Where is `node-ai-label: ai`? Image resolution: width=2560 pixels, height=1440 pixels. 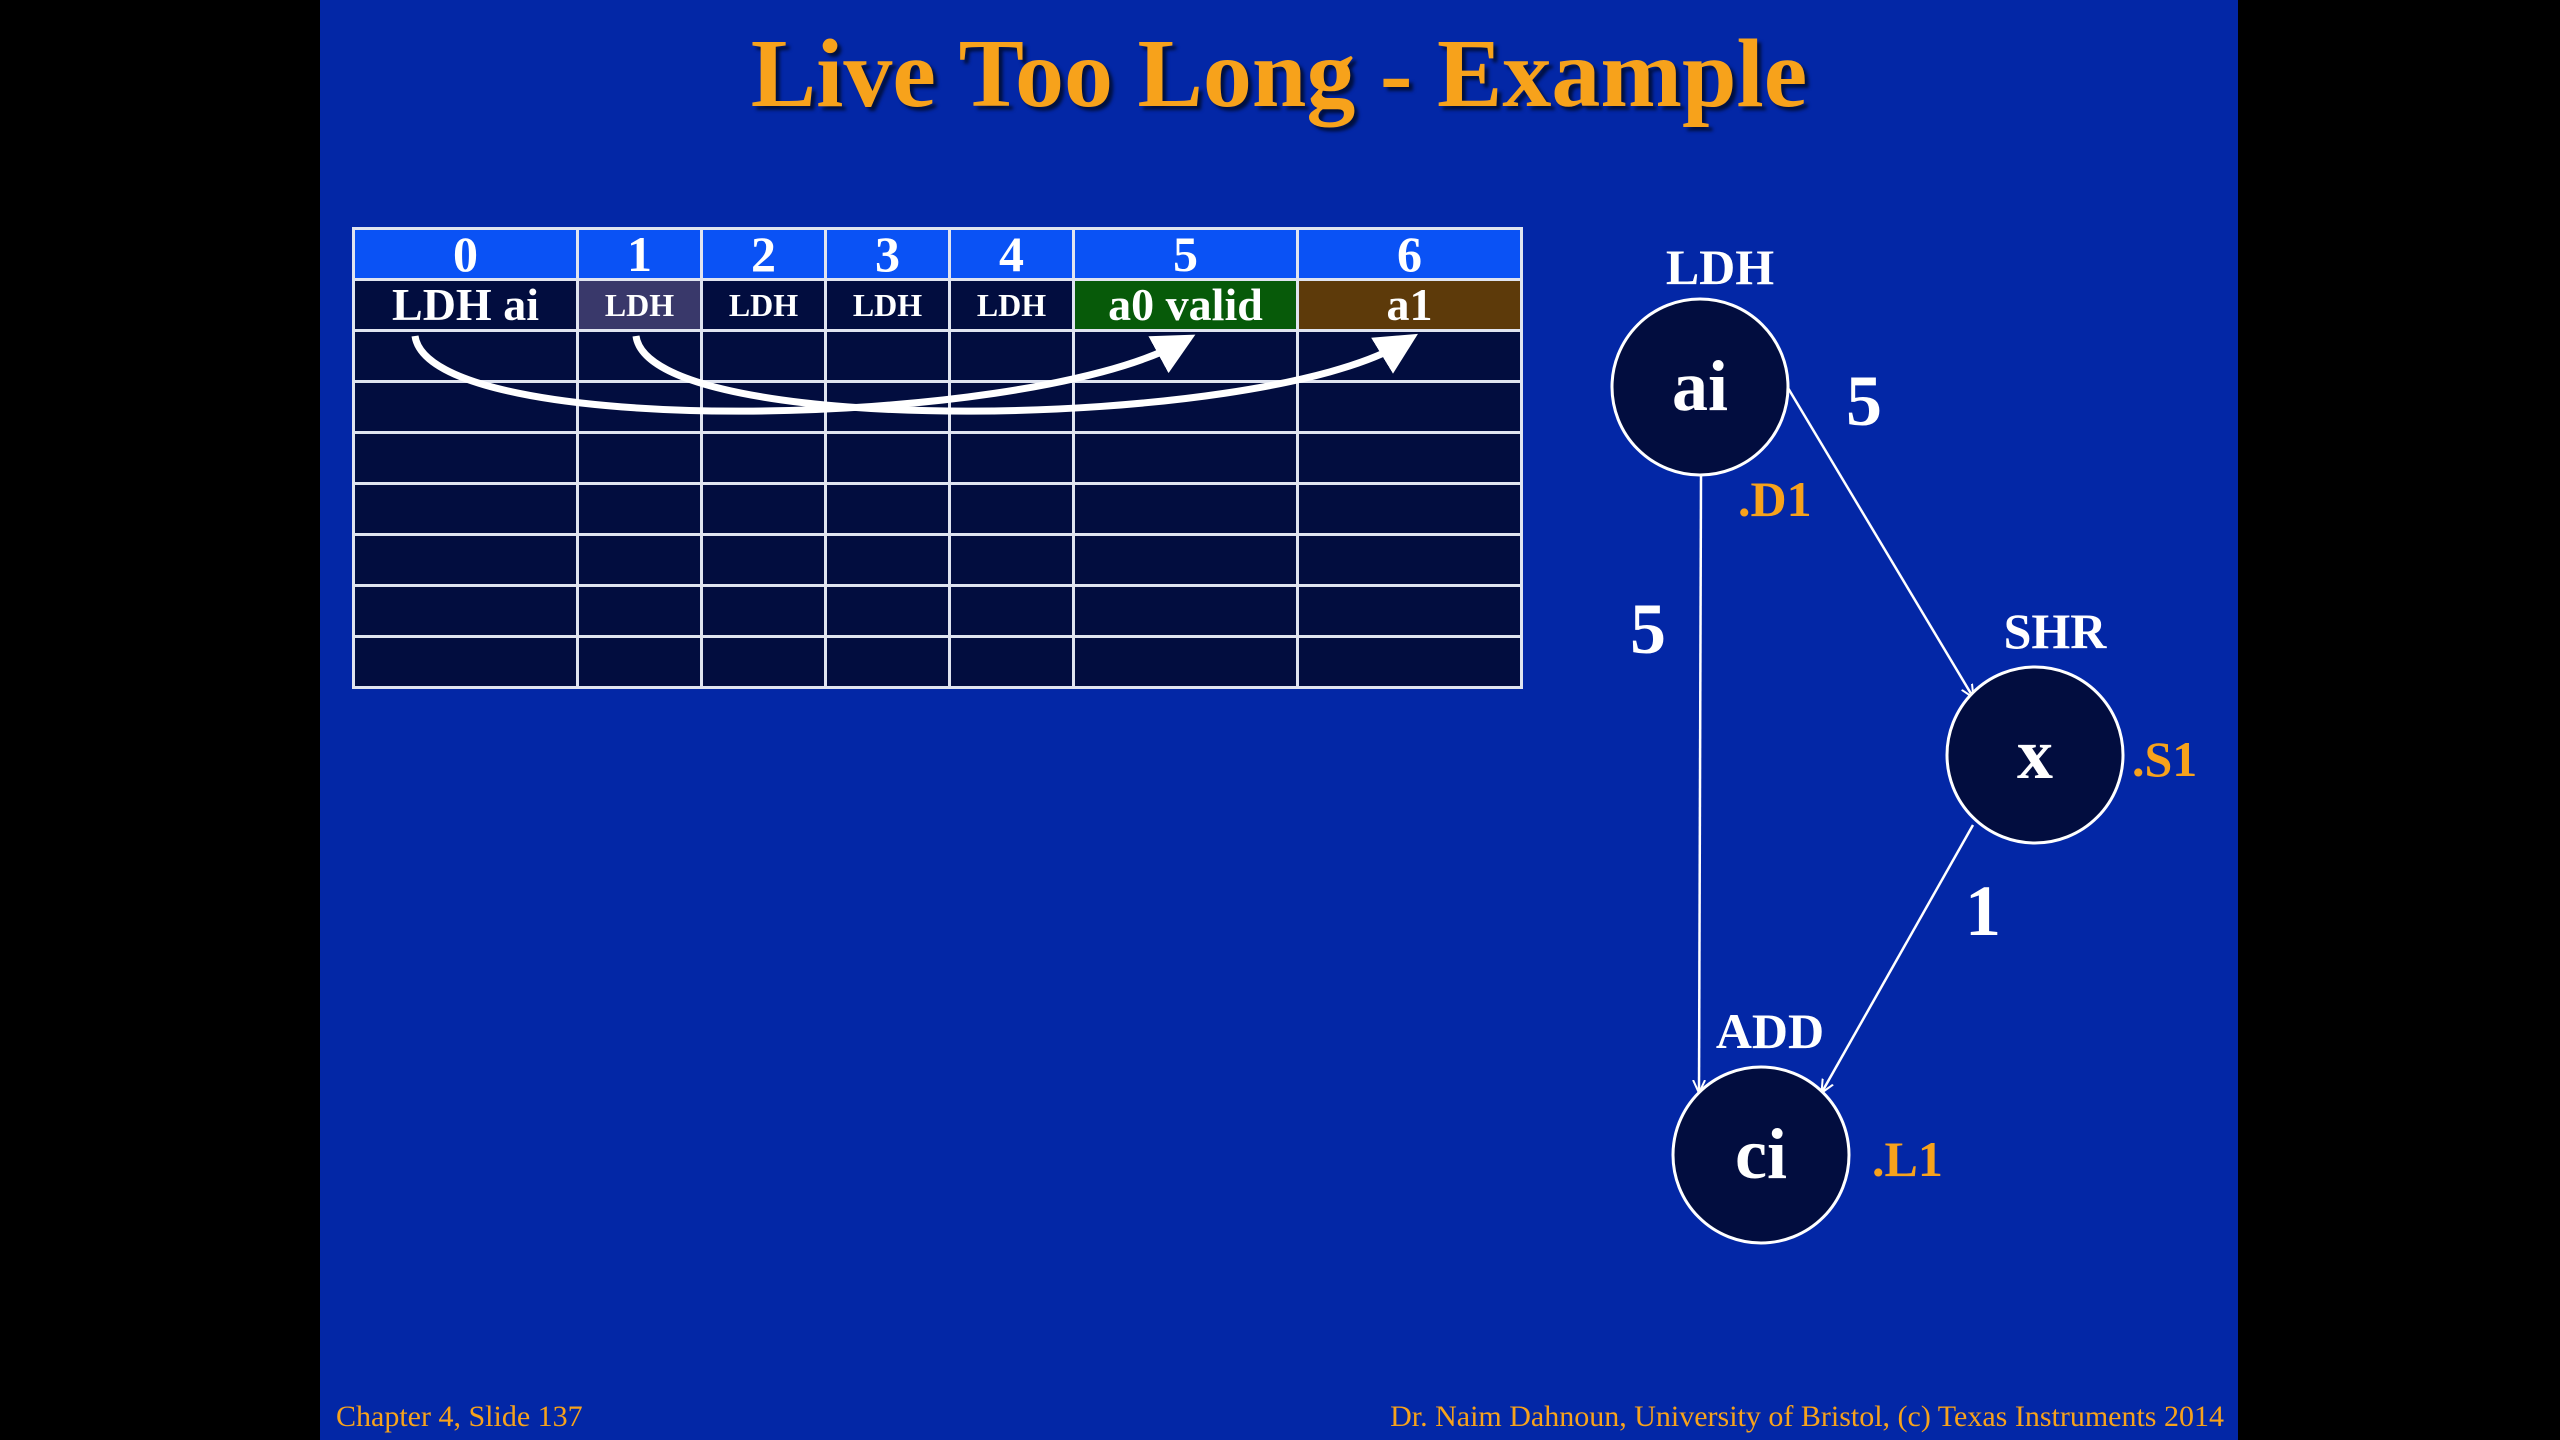
node-ai-label: ai is located at coordinates (1699, 386).